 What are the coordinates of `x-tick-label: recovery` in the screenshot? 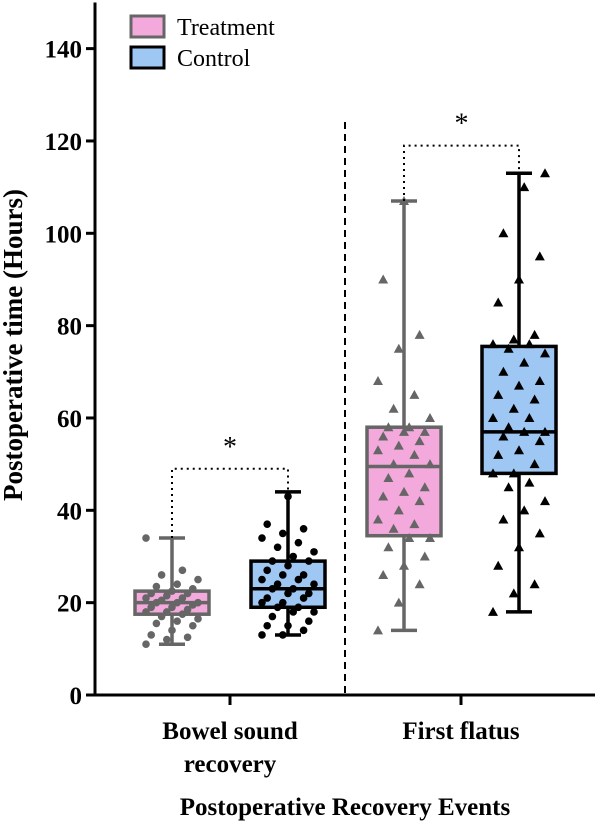 It's located at (230, 764).